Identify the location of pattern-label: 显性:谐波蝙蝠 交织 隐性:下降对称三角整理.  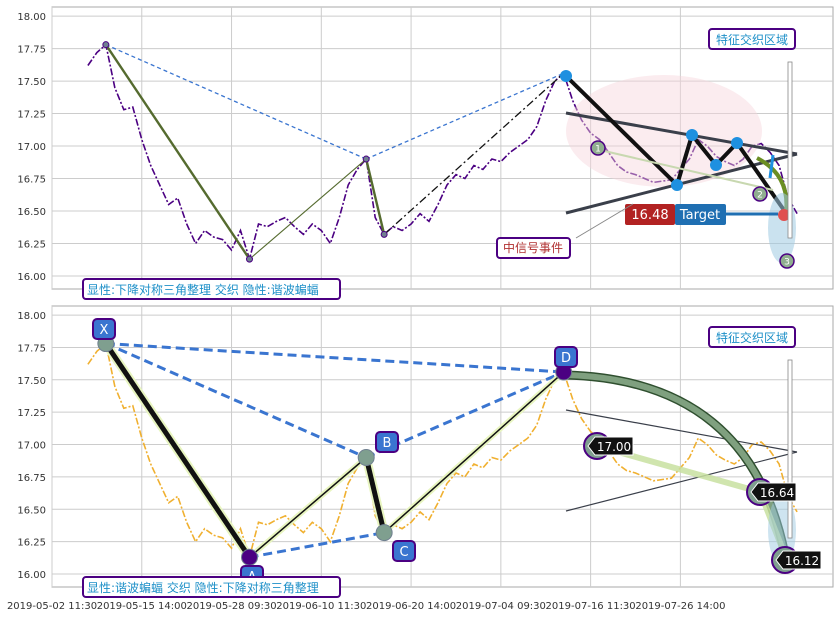
(203, 587).